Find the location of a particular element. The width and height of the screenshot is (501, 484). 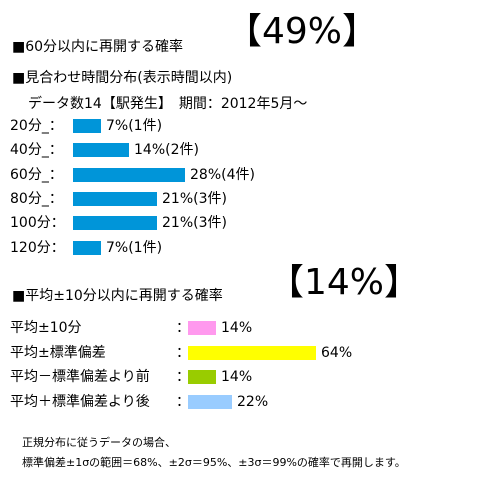

category-label: 平均±10分 is located at coordinates (46, 328).